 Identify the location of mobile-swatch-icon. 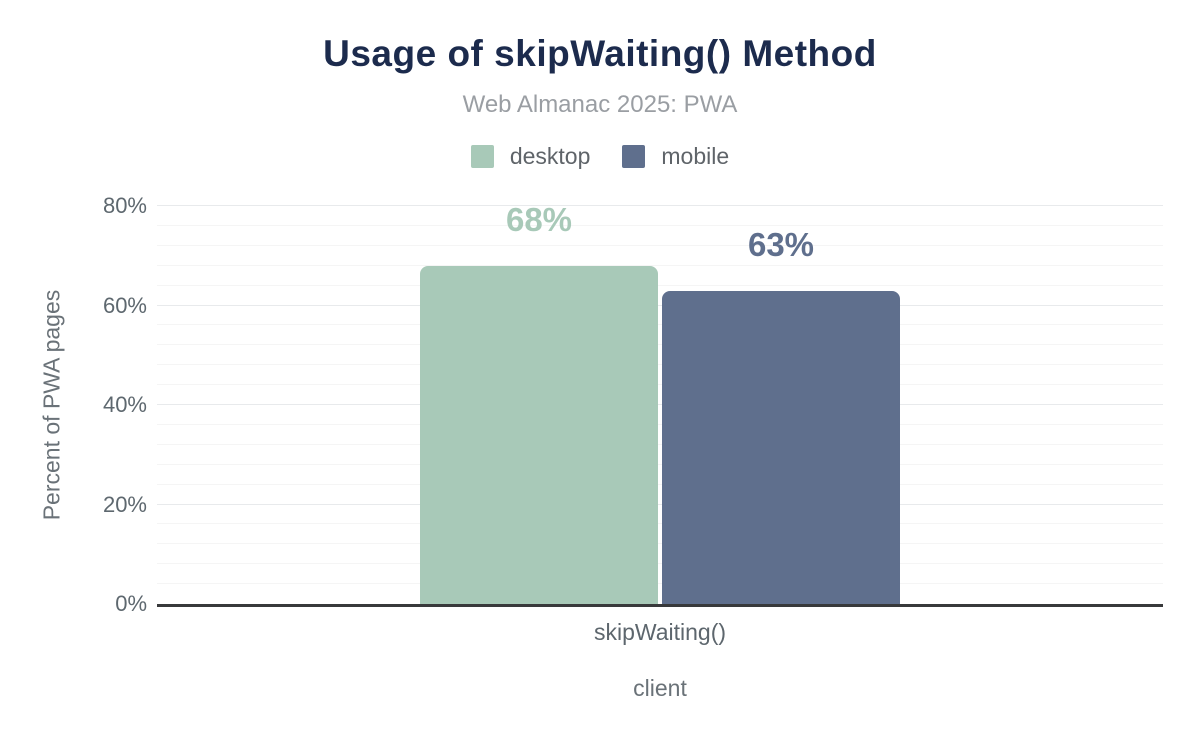
(634, 156).